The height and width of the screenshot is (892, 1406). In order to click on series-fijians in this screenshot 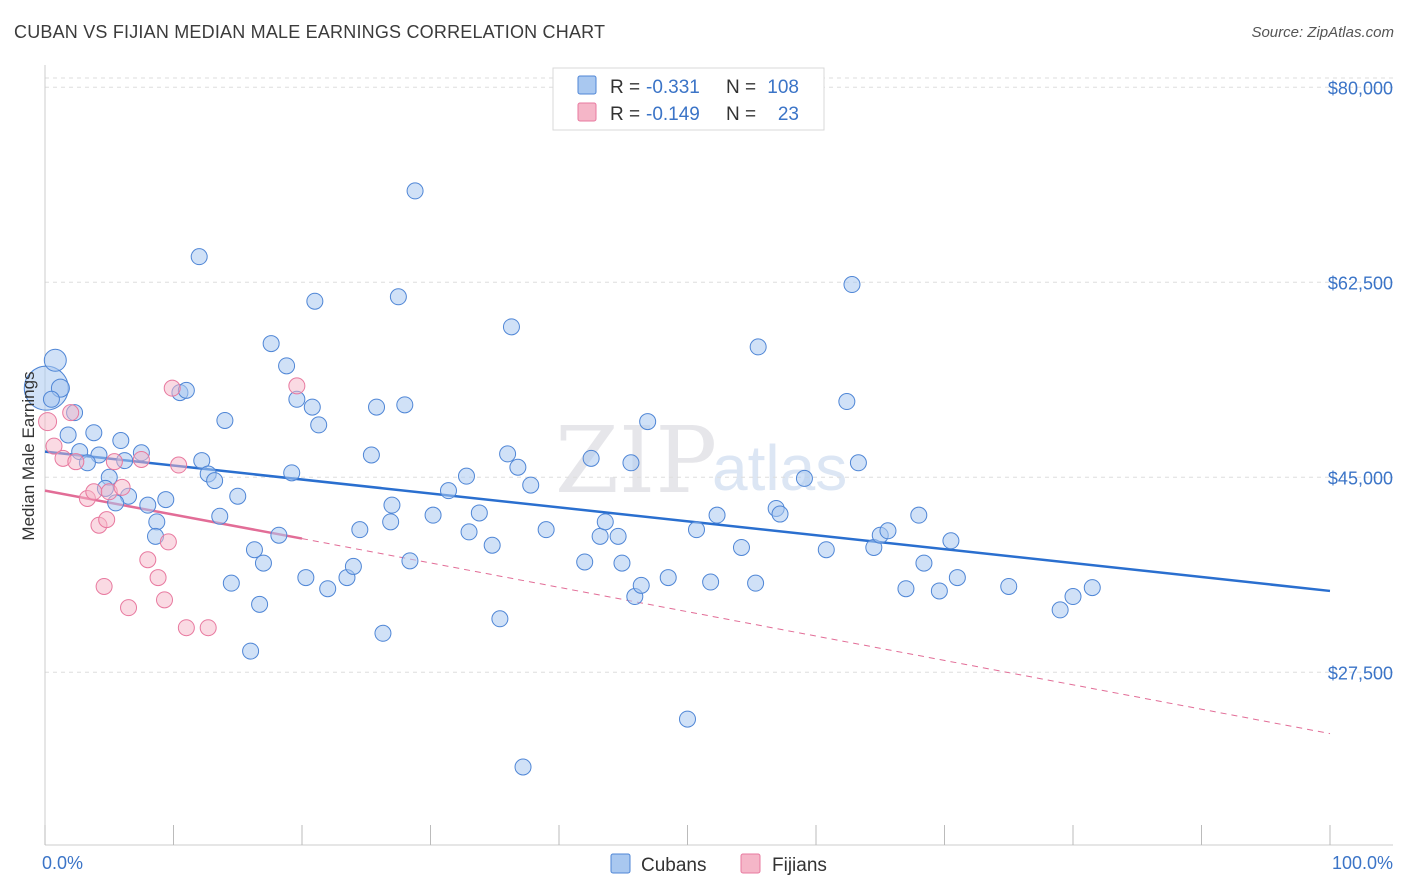, I will do `click(172, 507)`.